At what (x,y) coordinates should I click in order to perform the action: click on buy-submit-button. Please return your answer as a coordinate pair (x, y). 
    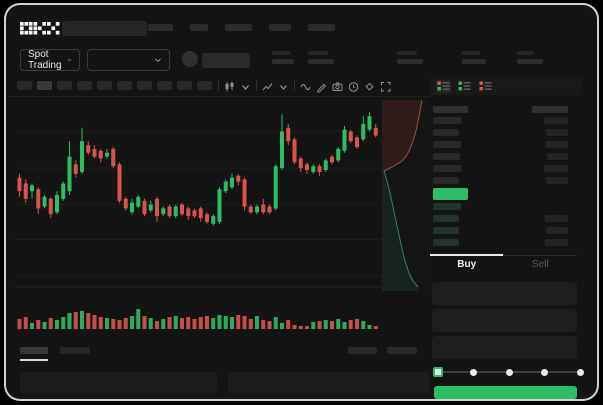
    Looking at the image, I should click on (505, 392).